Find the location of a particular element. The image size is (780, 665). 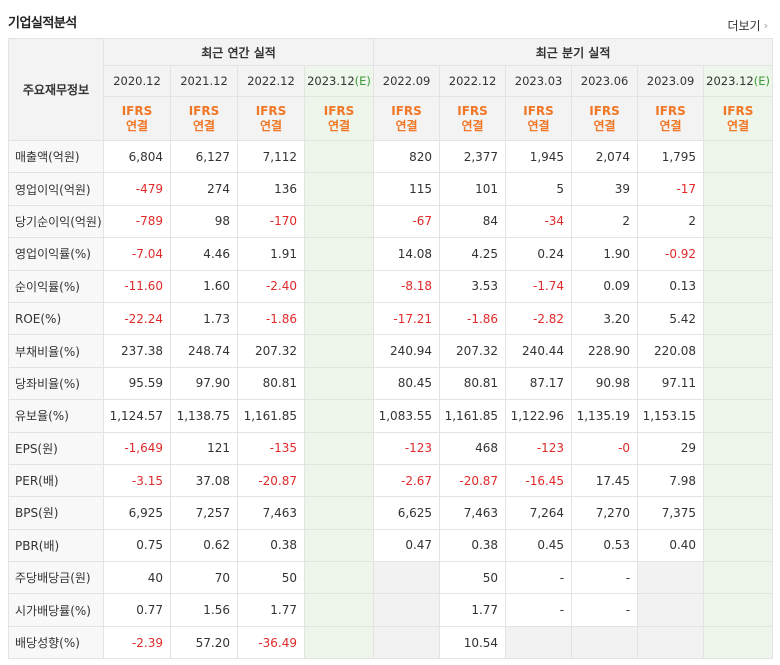

table-cell: -789 is located at coordinates (137, 221).